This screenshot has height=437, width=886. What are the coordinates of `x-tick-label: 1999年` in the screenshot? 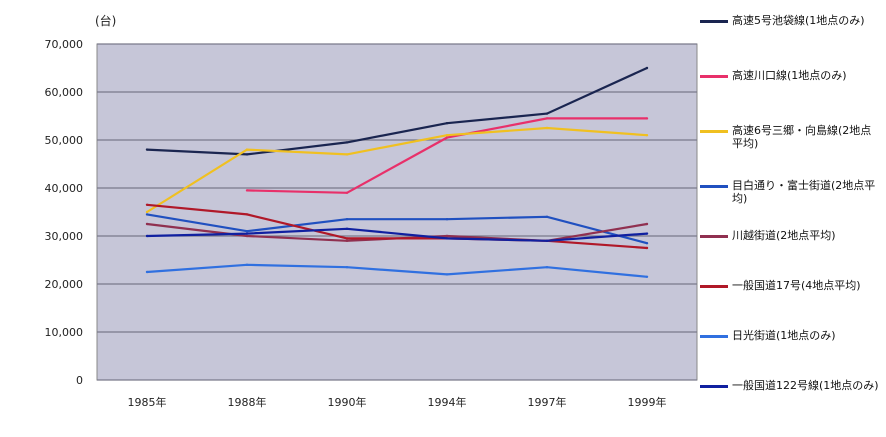 It's located at (647, 402).